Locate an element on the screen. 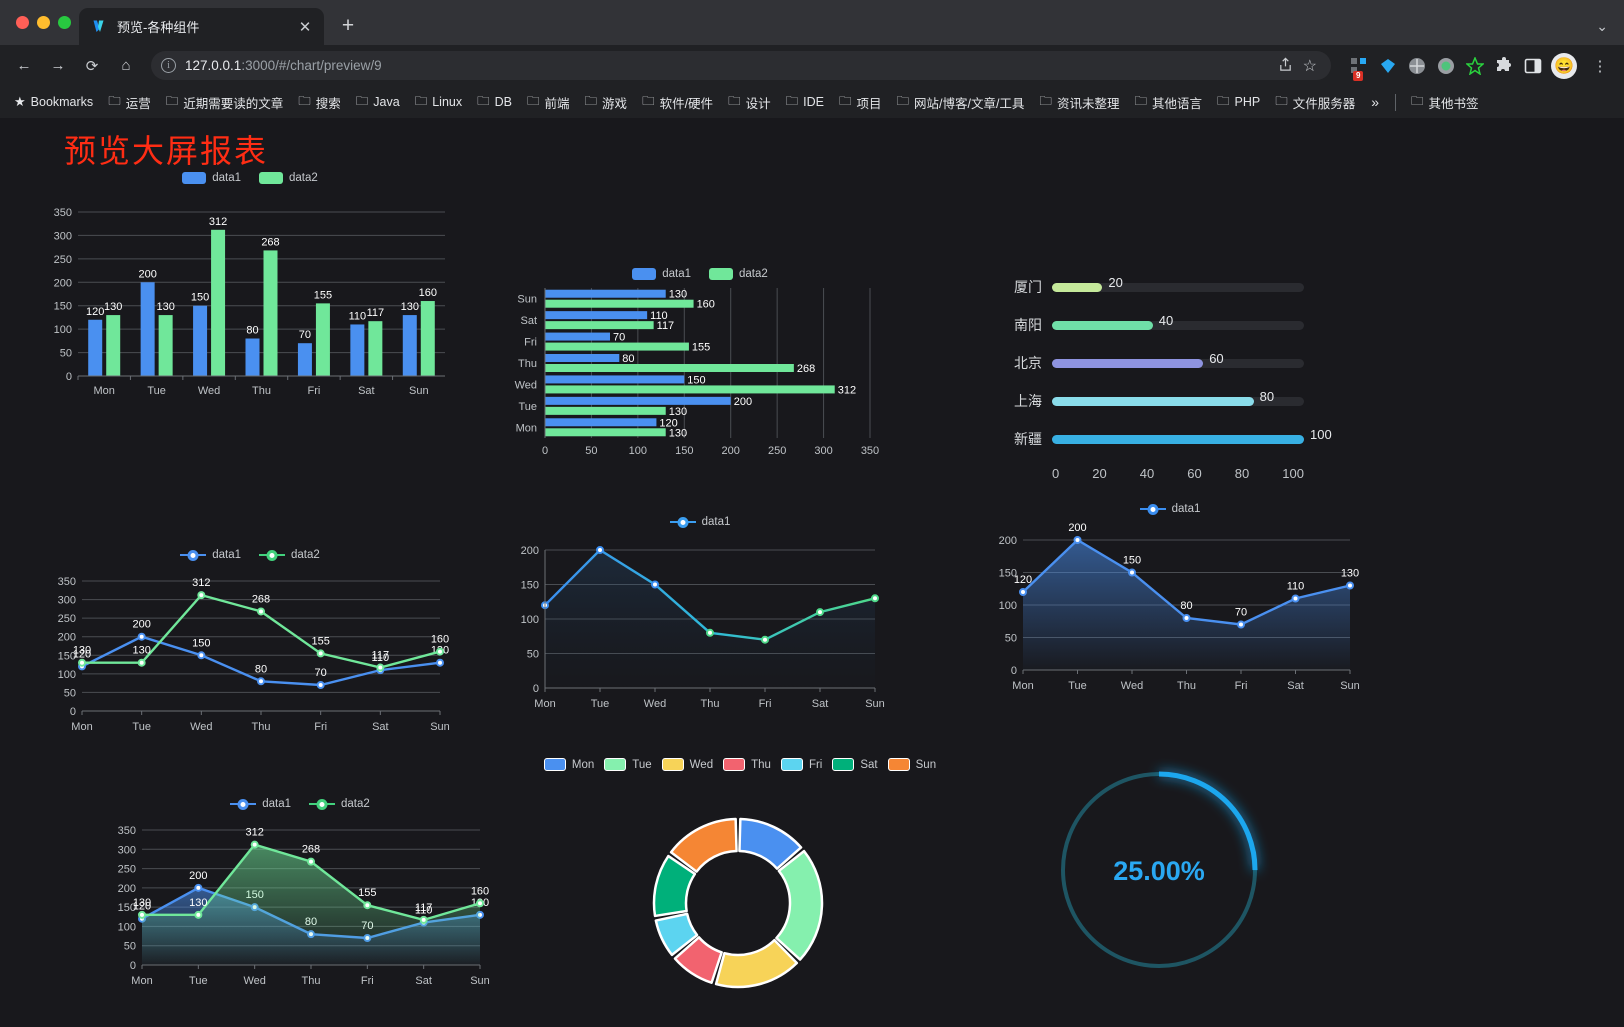 The image size is (1624, 1027). bookmark-folder: 🗀 IDE is located at coordinates (805, 102).